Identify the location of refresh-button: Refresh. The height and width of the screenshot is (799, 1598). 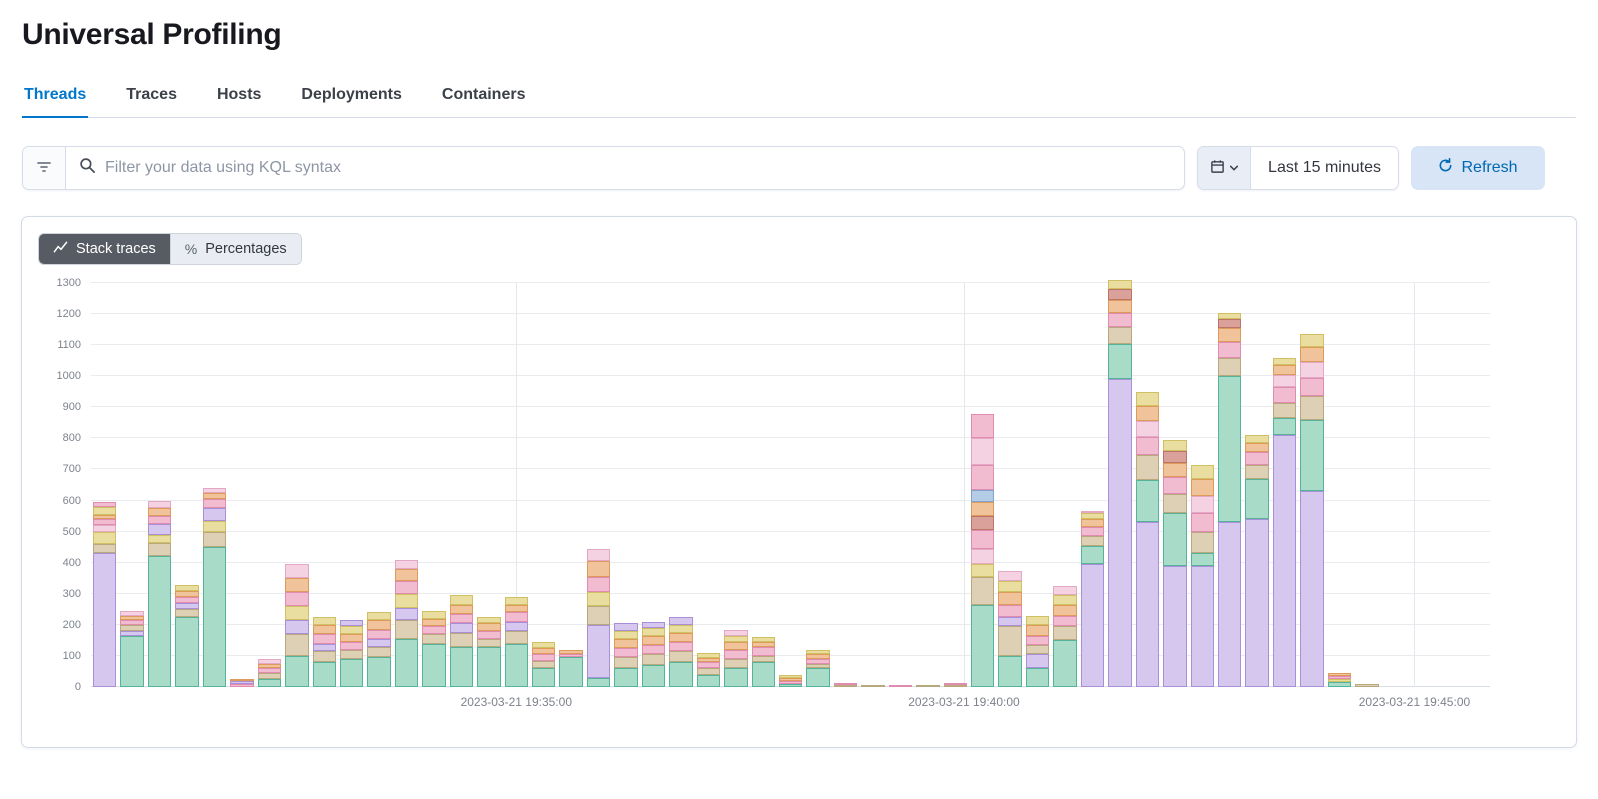
(1478, 168).